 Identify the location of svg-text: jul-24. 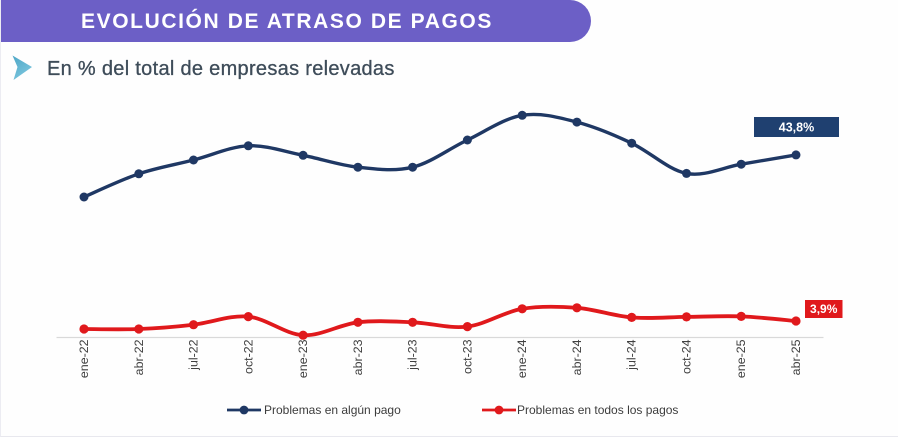
(632, 354).